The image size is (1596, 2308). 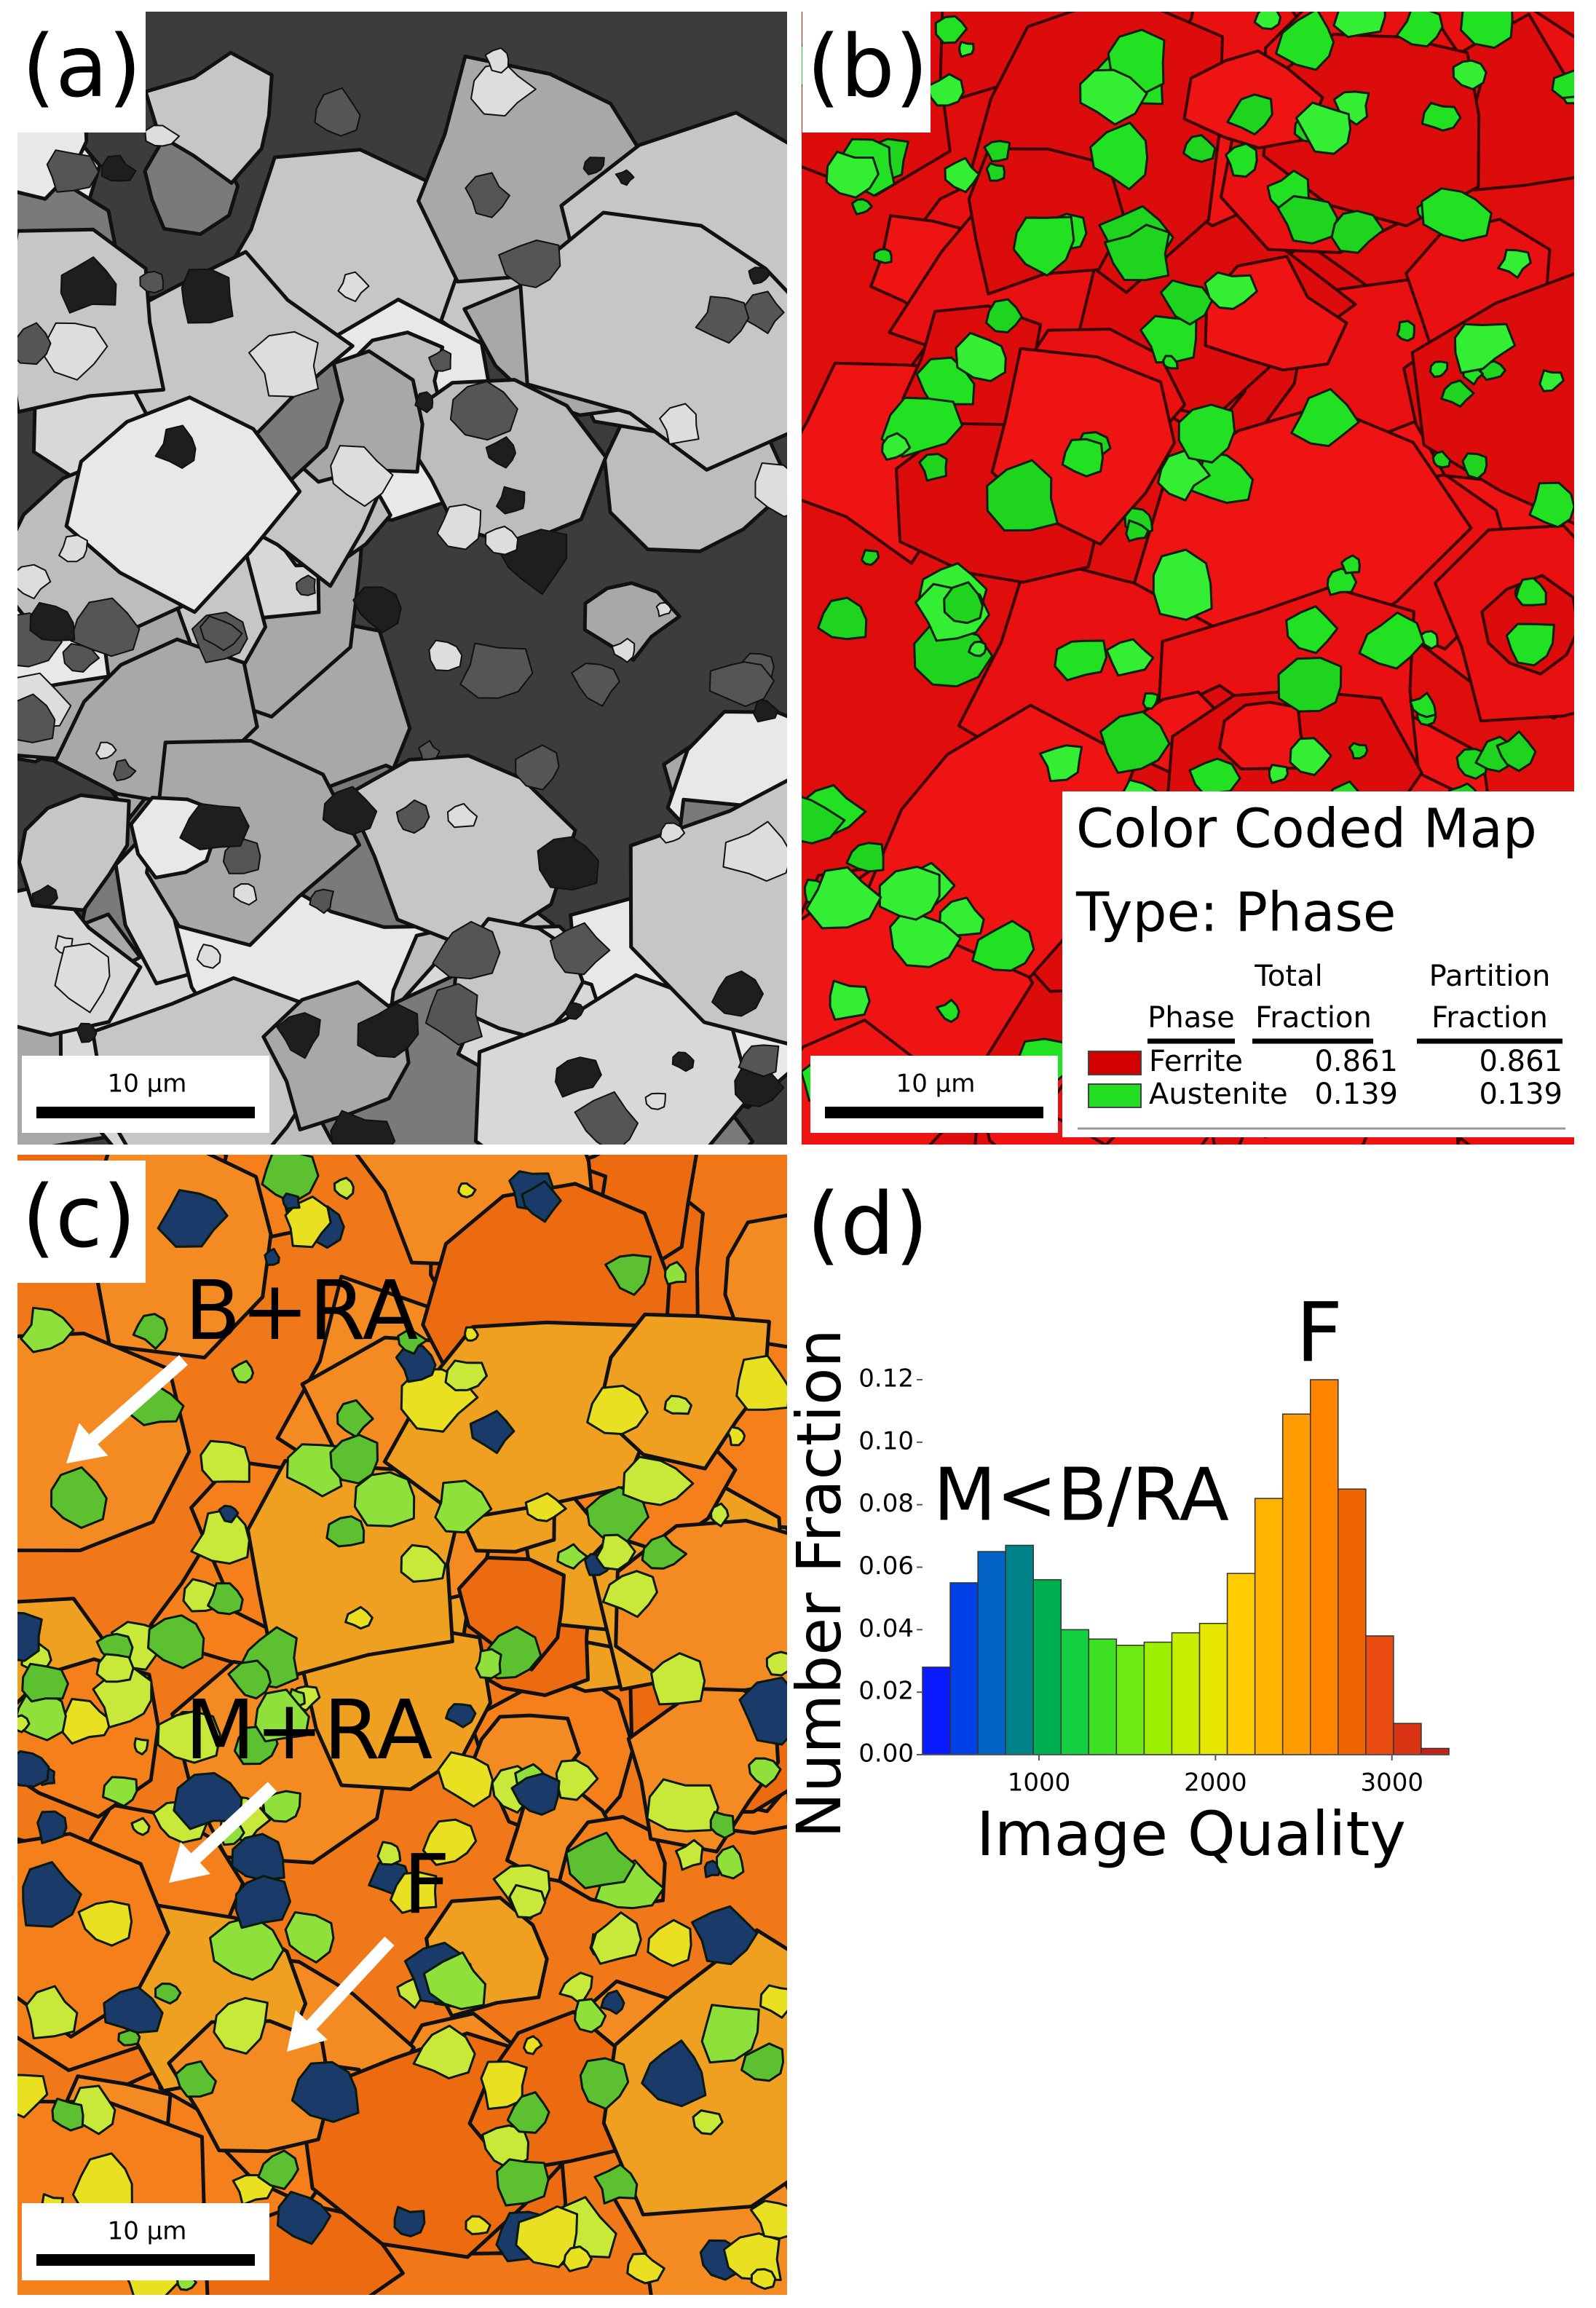 I want to click on y-tick-label: 0.06, so click(x=886, y=1566).